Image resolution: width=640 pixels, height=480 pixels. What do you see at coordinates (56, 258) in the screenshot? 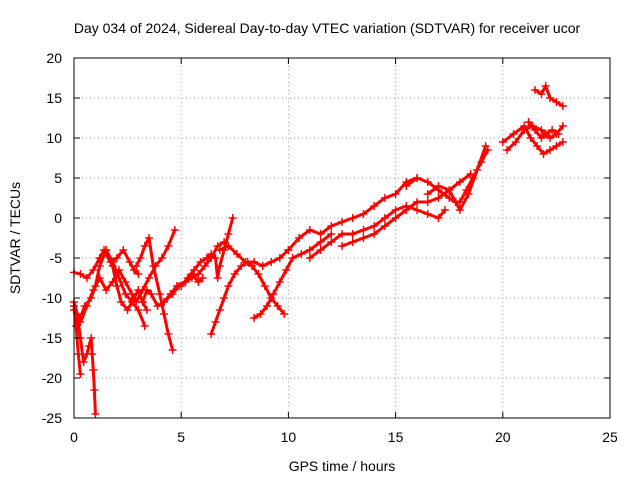
I see `y-tick-label: -5` at bounding box center [56, 258].